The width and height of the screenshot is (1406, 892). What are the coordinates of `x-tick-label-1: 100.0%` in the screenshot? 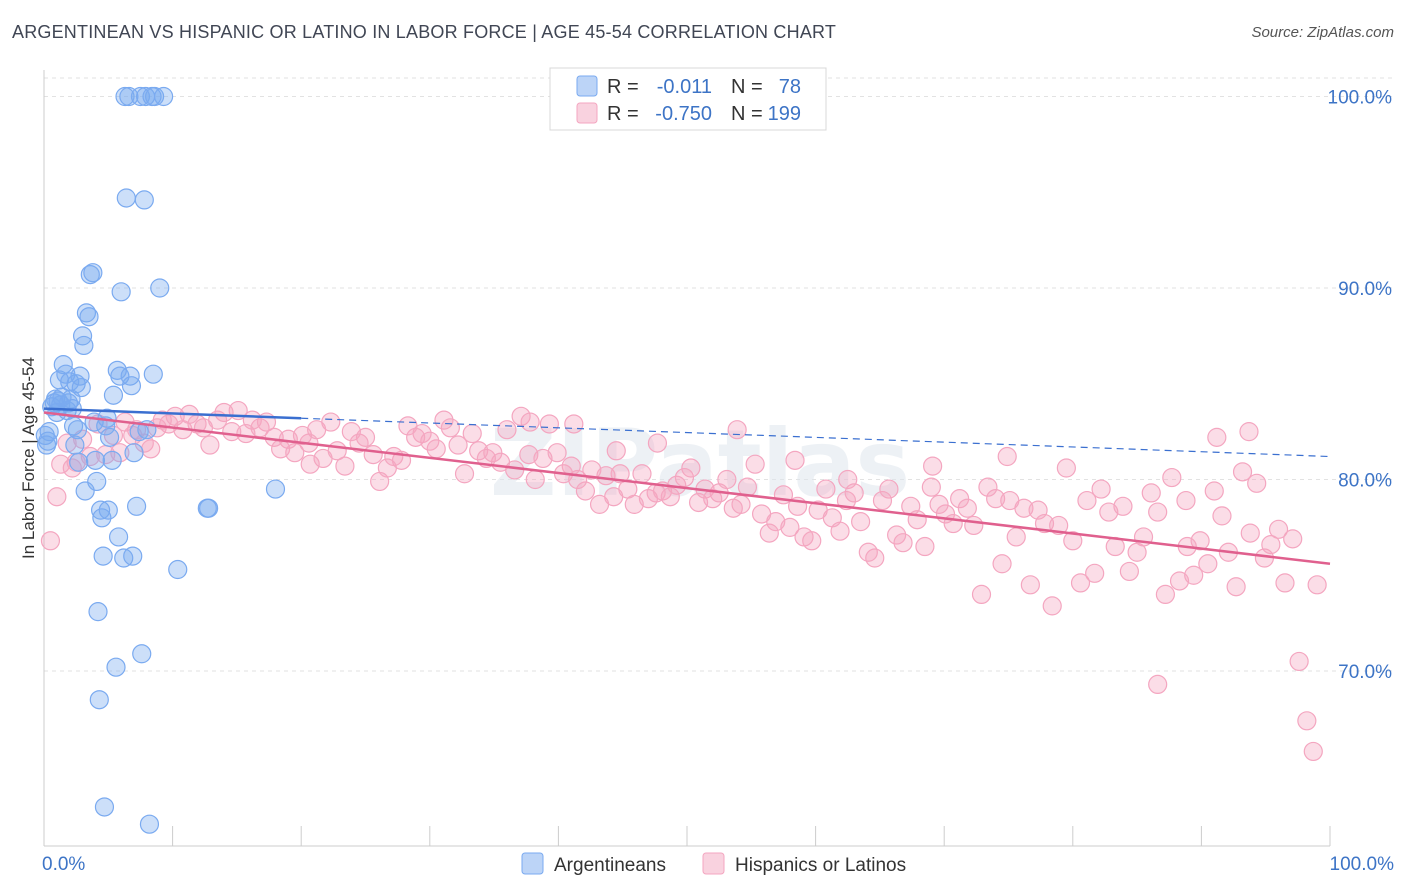 It's located at (1362, 864).